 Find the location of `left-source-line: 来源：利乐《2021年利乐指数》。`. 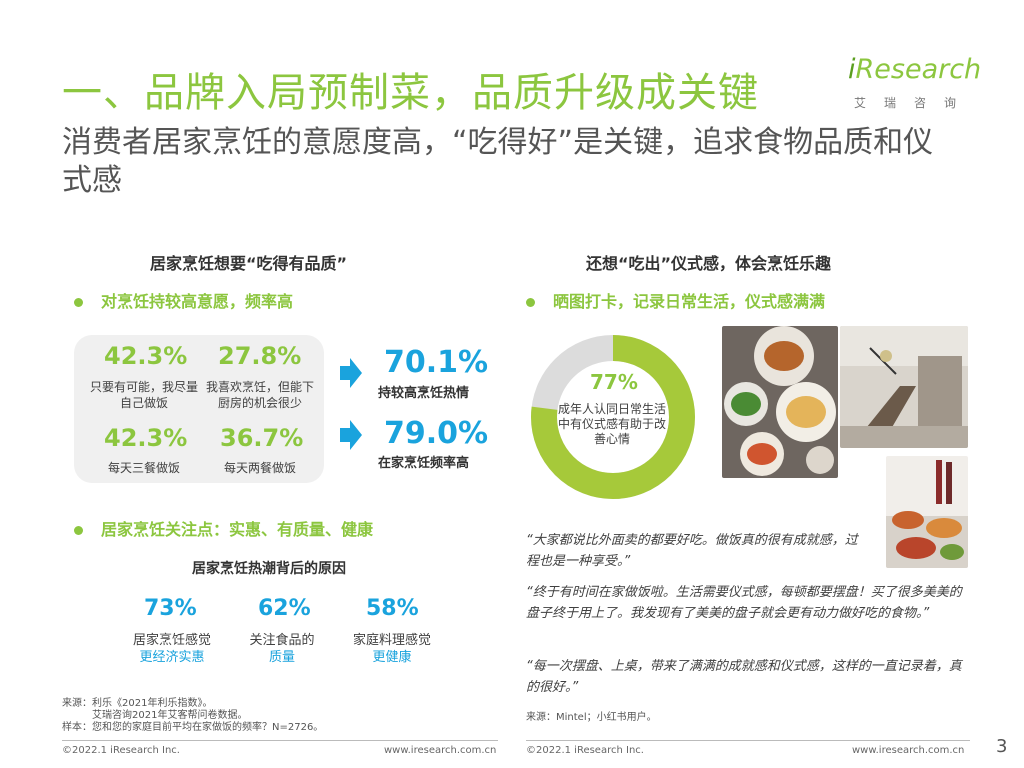

left-source-line: 来源：利乐《2021年利乐指数》。 is located at coordinates (137, 703).